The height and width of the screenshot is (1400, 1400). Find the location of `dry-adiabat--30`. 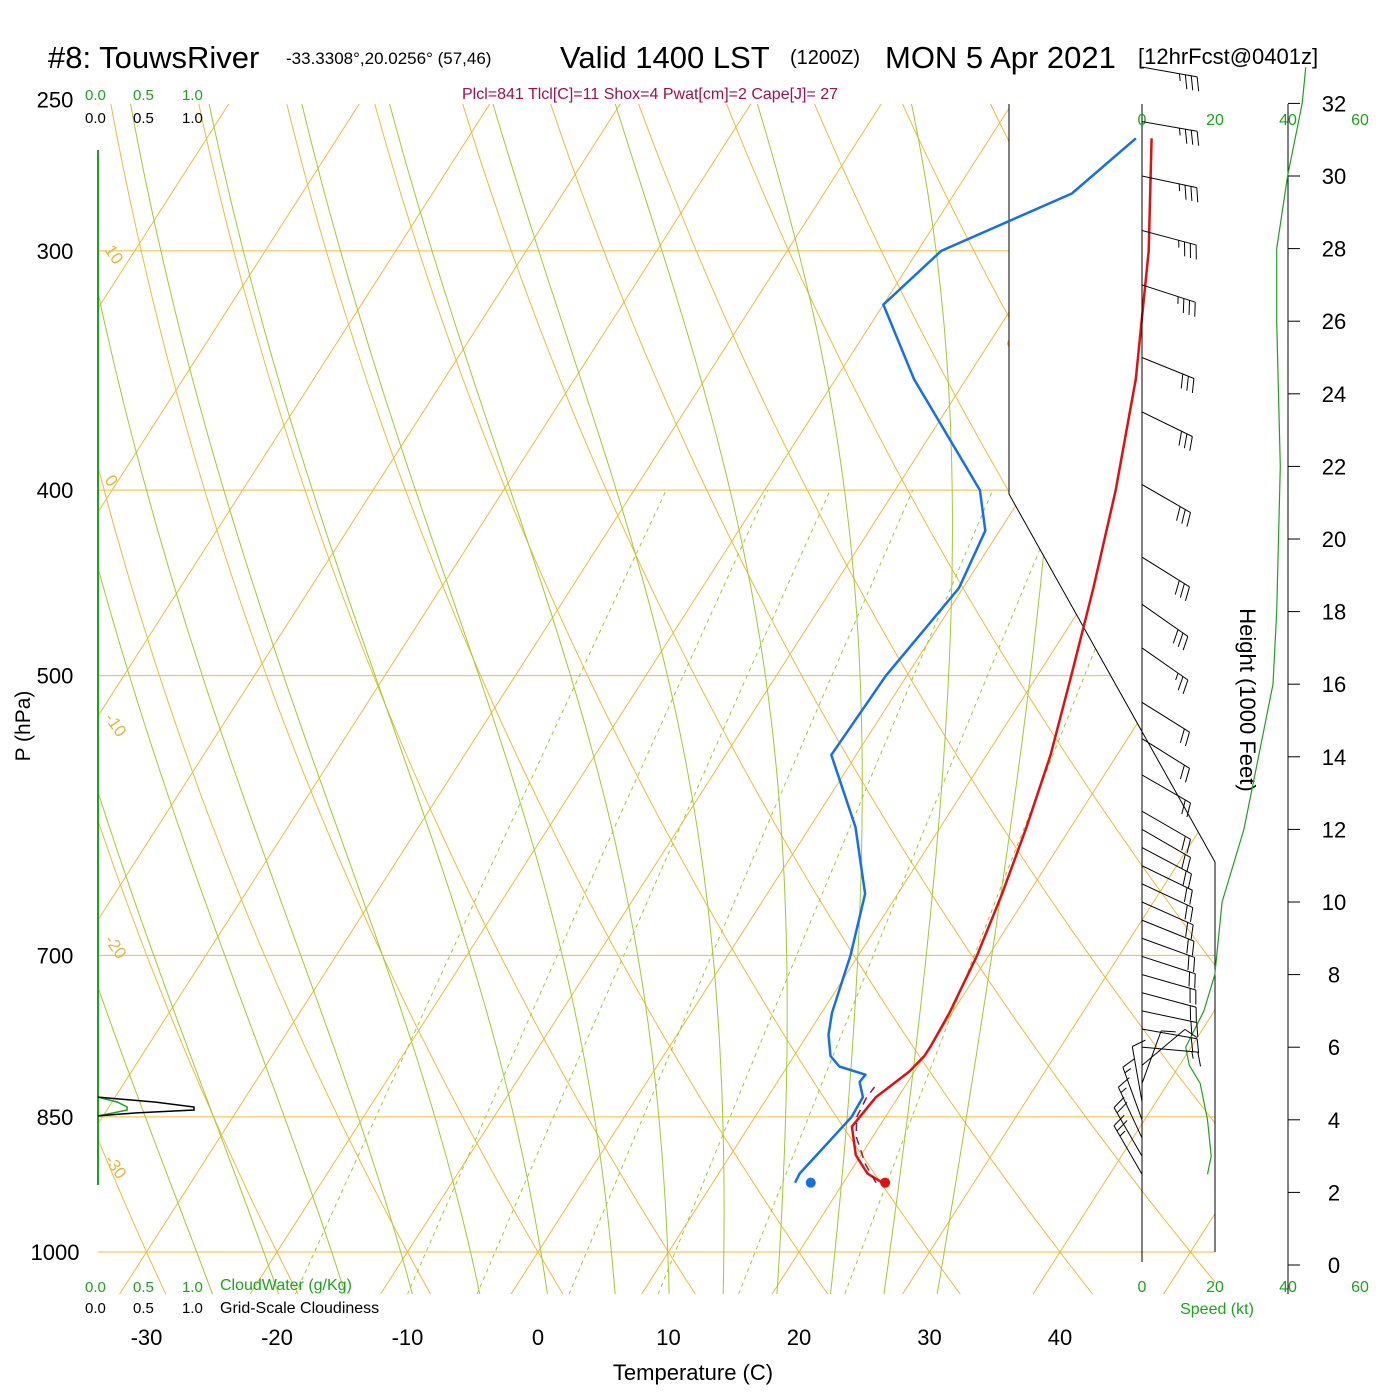

dry-adiabat--30 is located at coordinates (141, 699).